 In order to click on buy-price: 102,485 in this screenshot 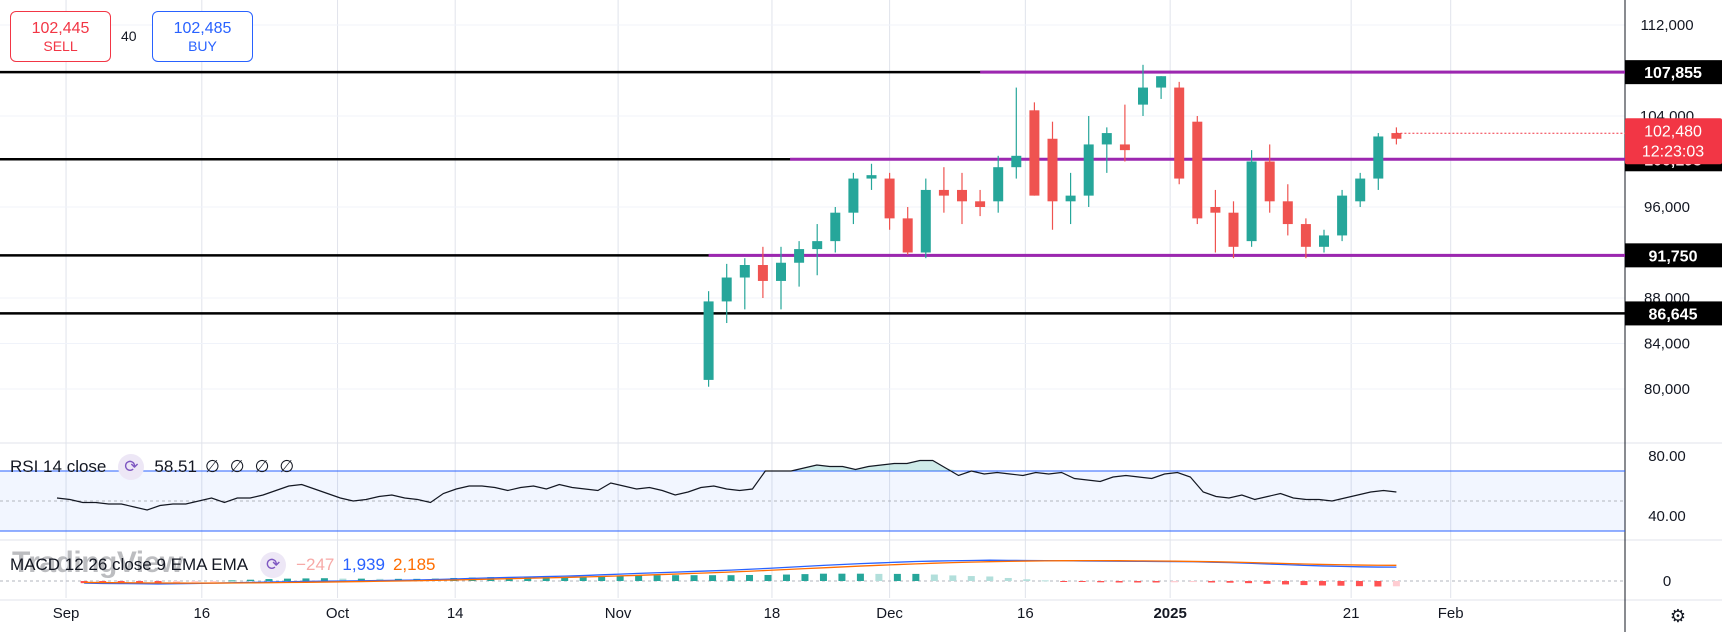, I will do `click(202, 28)`.